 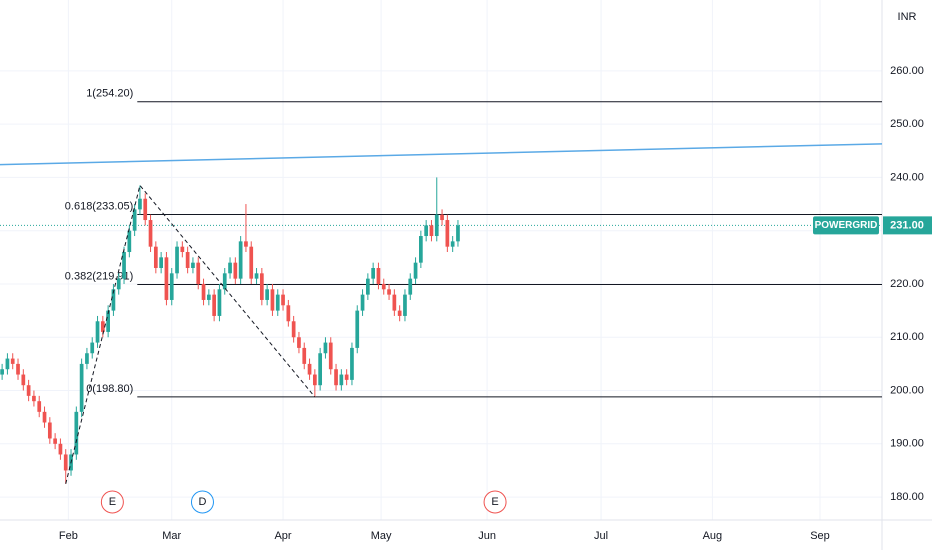 I want to click on x-tick-label: Sep, so click(x=820, y=536).